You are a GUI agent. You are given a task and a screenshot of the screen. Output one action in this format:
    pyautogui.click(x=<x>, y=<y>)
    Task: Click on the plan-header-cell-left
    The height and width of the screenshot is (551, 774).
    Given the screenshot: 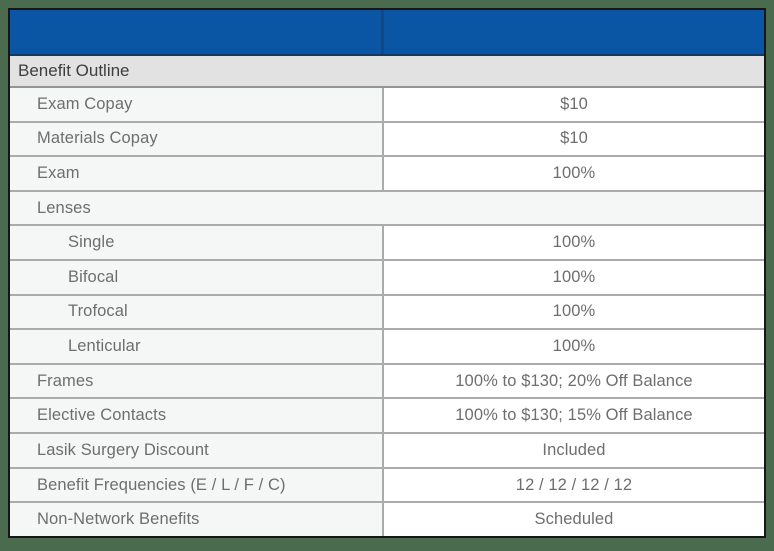 What is the action you would take?
    pyautogui.click(x=197, y=32)
    